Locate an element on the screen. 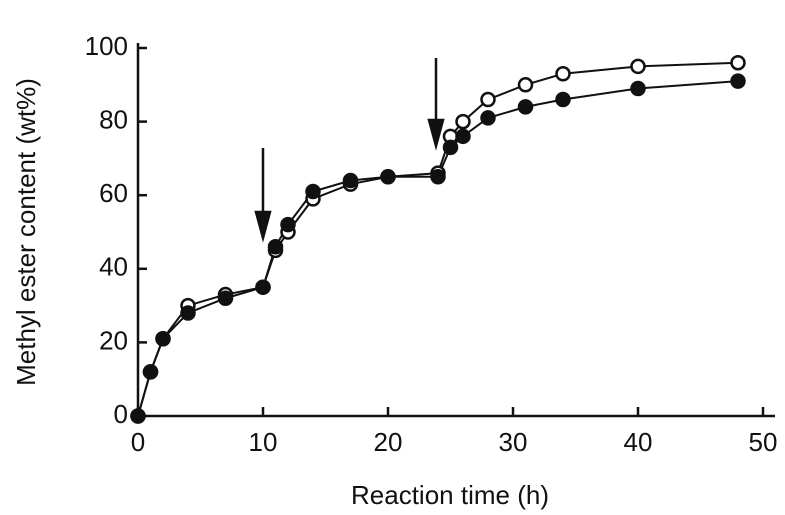  x-tick-label: 10 is located at coordinates (263, 442).